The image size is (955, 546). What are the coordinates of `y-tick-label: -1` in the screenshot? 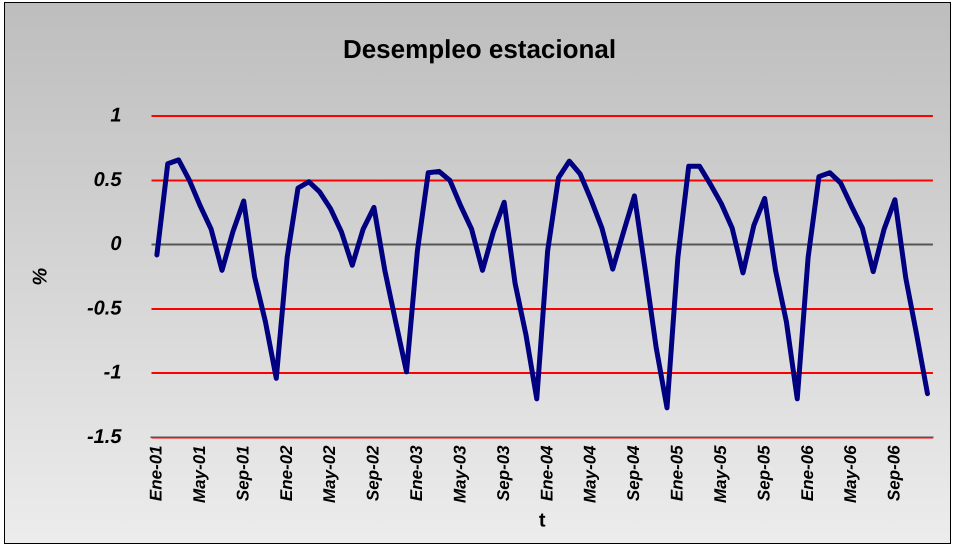 It's located at (113, 373).